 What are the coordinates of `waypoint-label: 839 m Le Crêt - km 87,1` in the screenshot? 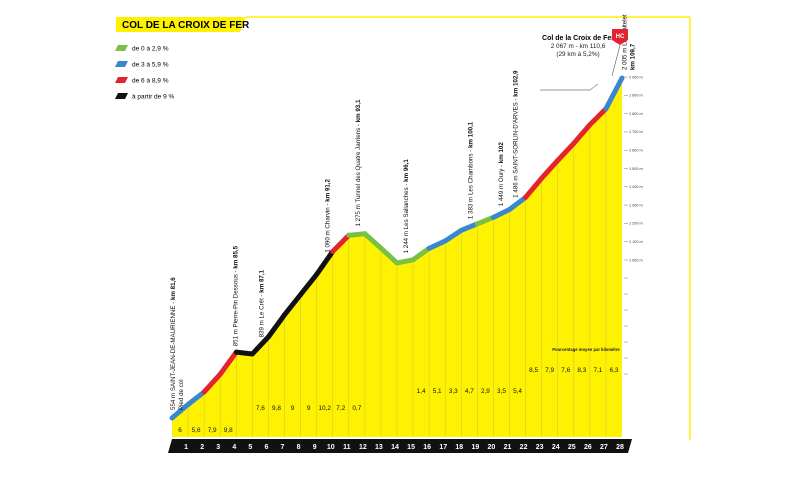 It's located at (261, 303).